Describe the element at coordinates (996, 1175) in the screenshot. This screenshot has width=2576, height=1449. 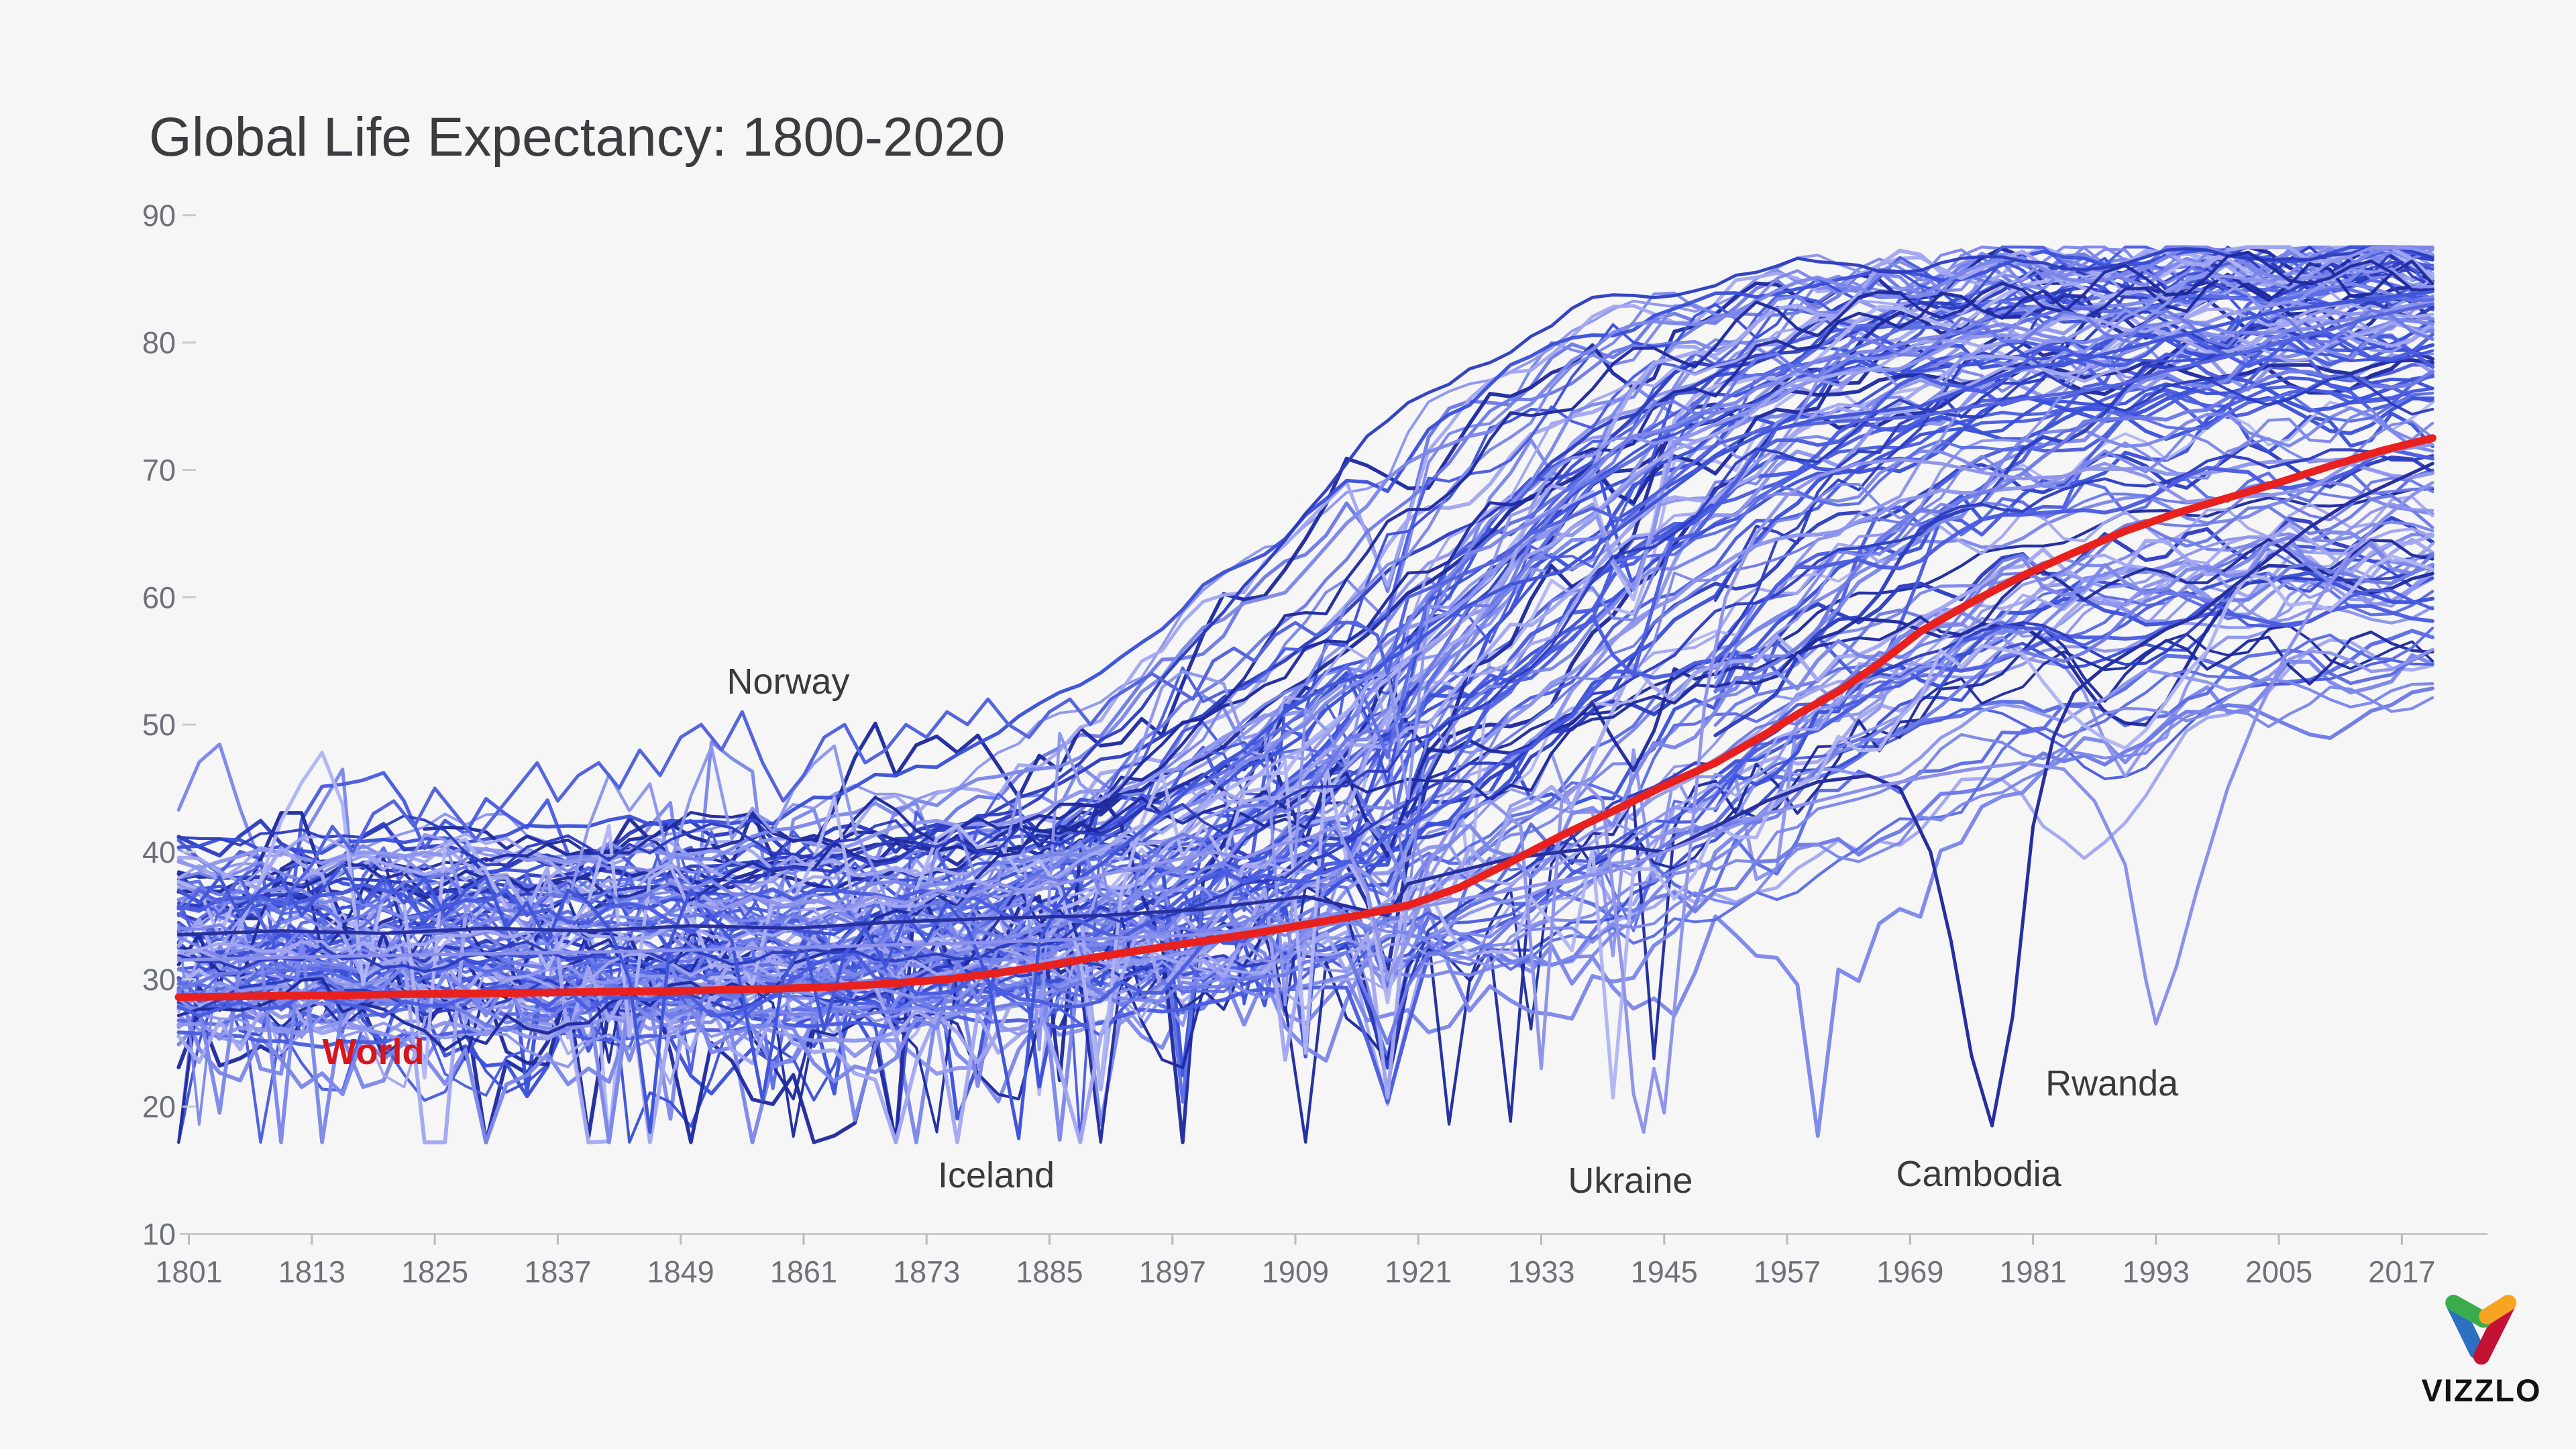
I see `annotation-iceland: Iceland` at that location.